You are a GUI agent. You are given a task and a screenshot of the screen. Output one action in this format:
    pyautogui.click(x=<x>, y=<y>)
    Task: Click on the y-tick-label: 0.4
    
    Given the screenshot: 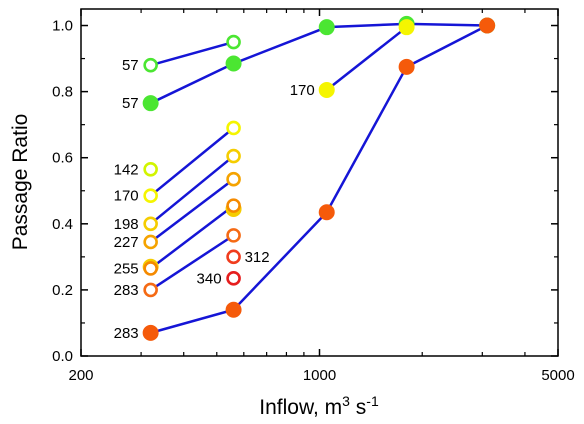 What is the action you would take?
    pyautogui.click(x=62, y=224)
    